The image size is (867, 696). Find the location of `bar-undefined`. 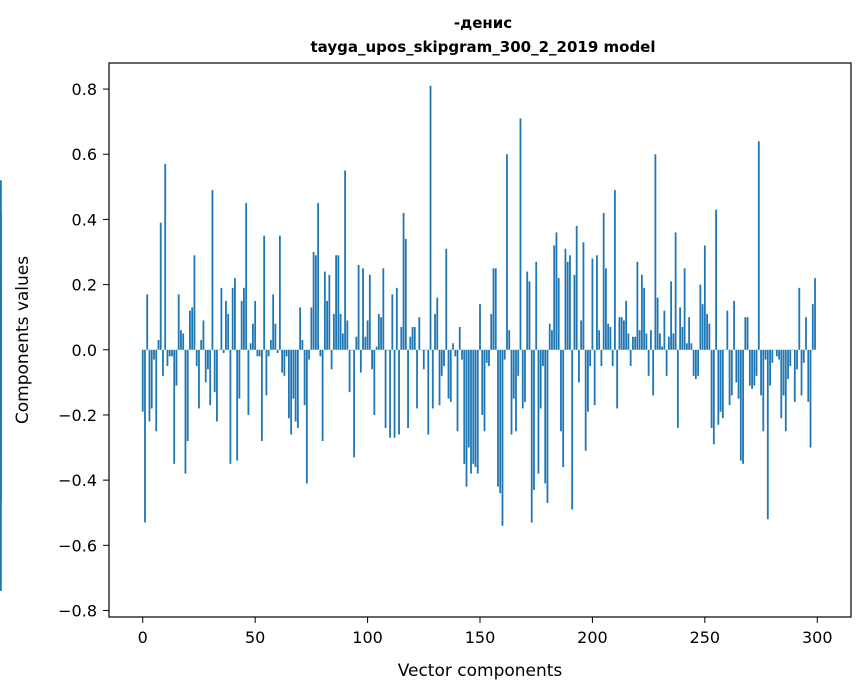

bar-undefined is located at coordinates (1, 405).